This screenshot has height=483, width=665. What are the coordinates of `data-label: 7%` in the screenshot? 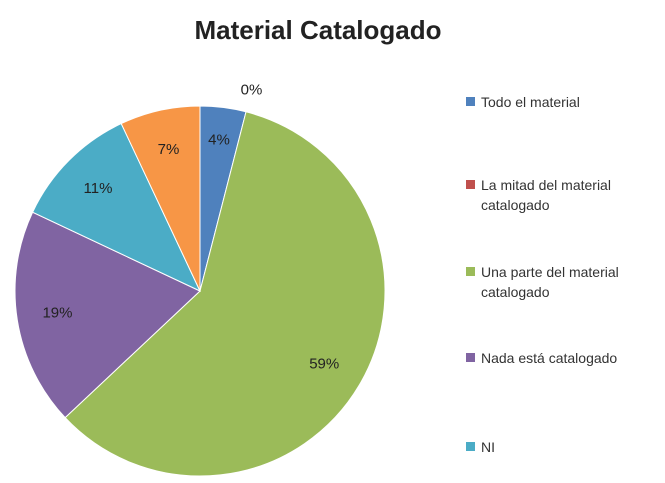 It's located at (169, 149).